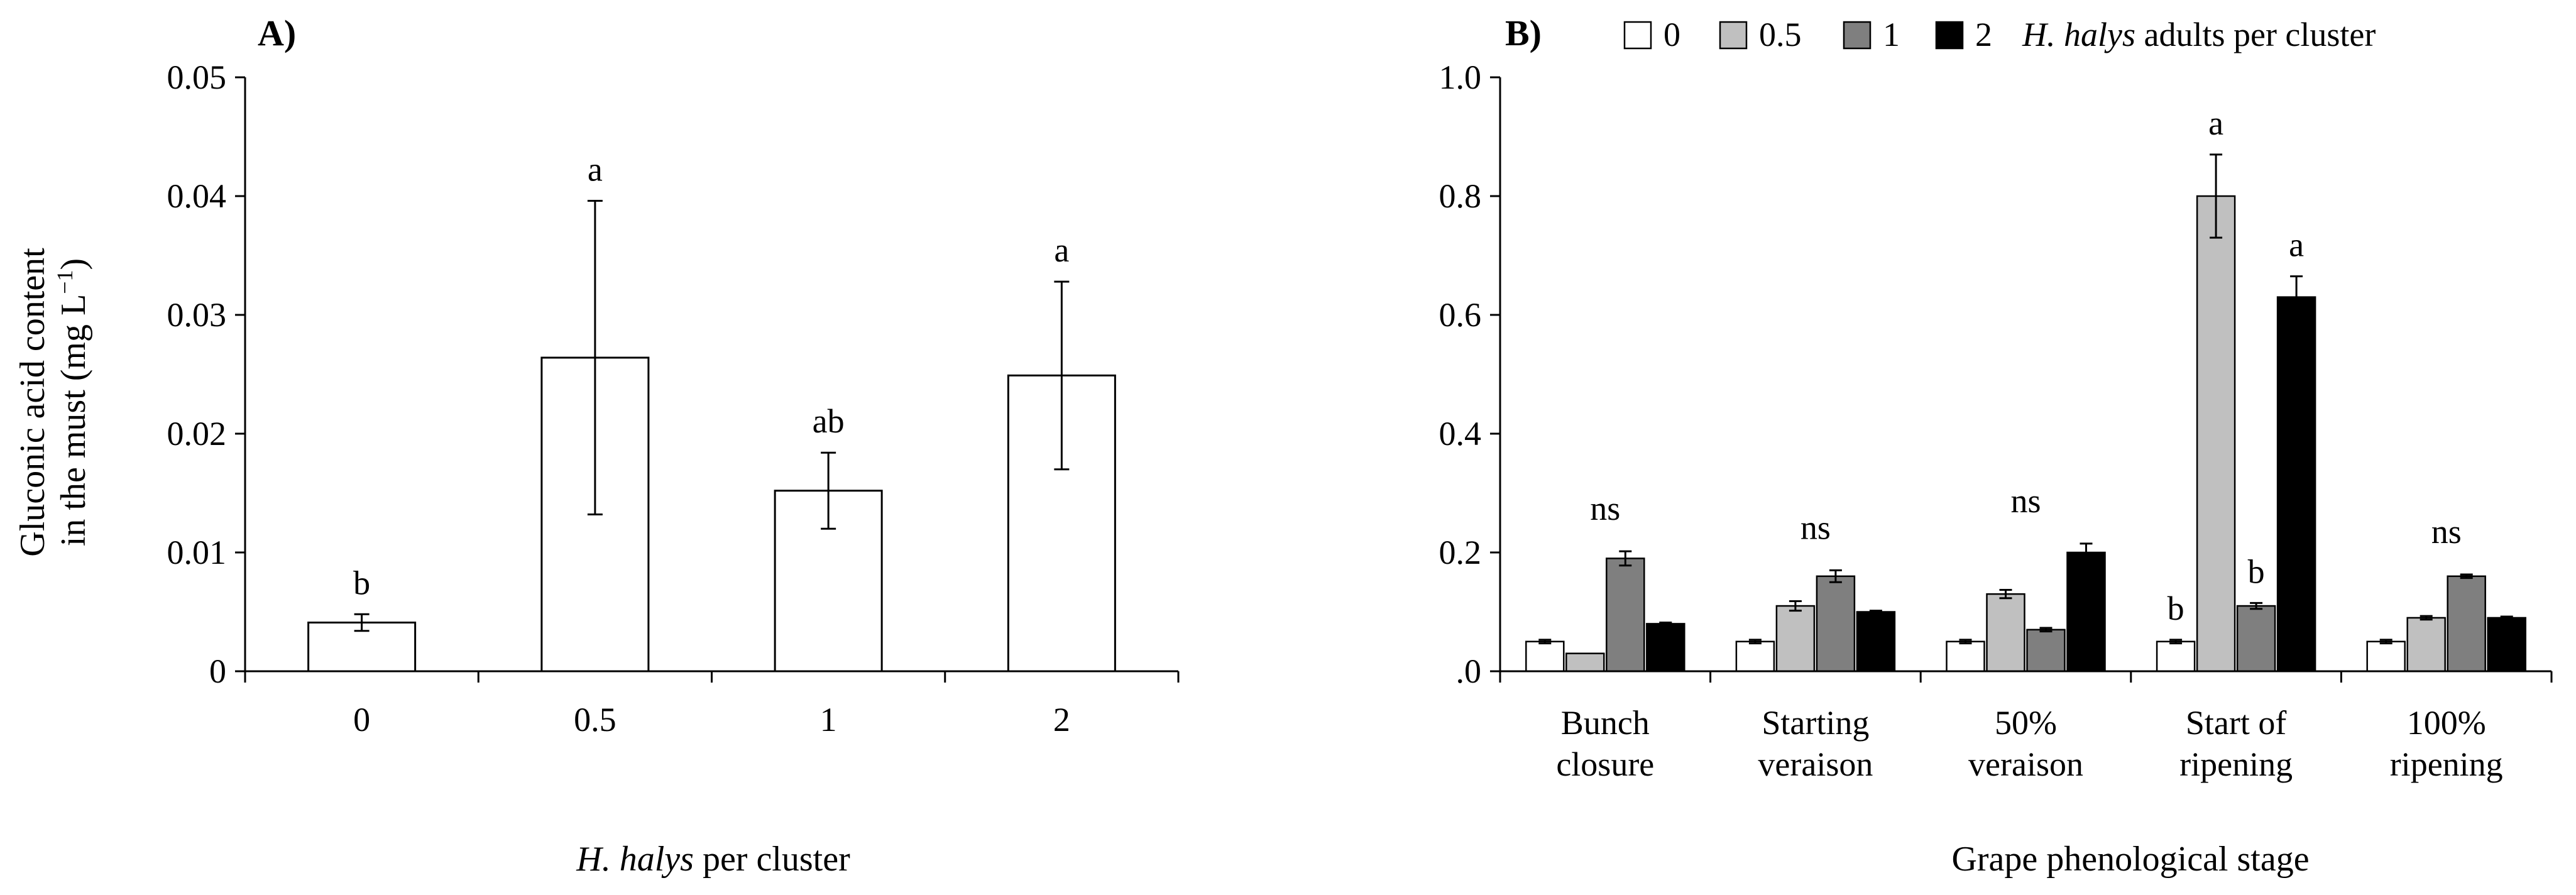 The height and width of the screenshot is (895, 2576). Describe the element at coordinates (1061, 524) in the screenshot. I see `panel-a-bar` at that location.